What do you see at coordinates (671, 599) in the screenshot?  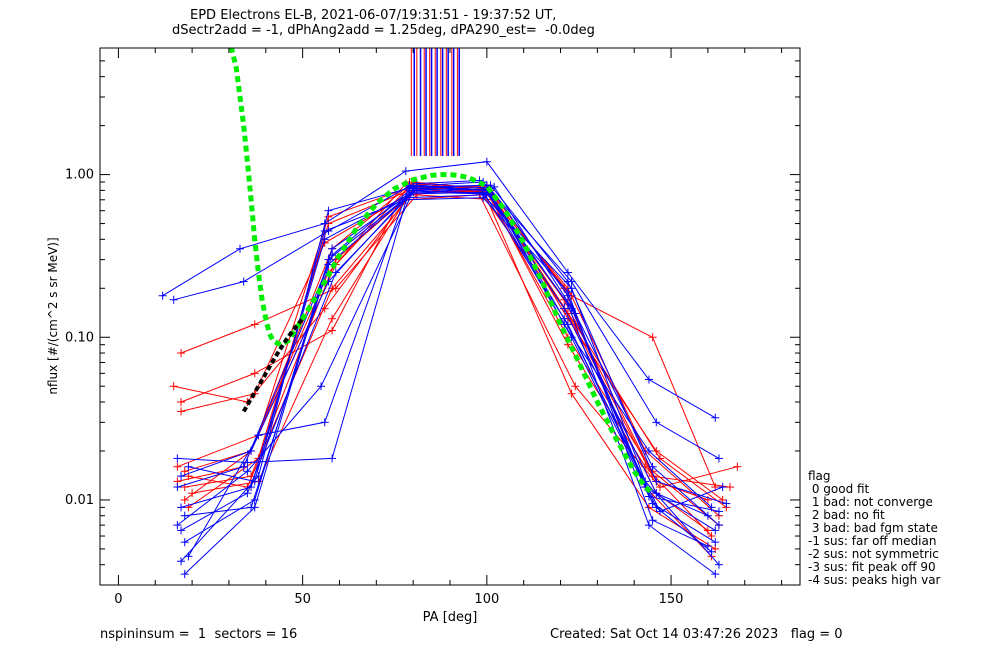 I see `x-tick-label: 150` at bounding box center [671, 599].